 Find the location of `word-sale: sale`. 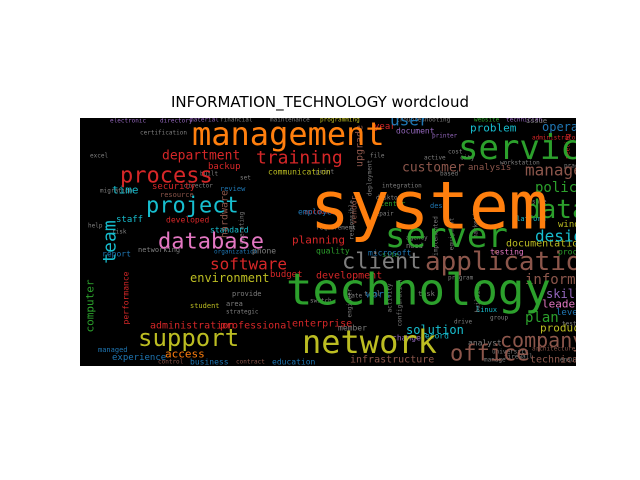

word-sale: sale is located at coordinates (539, 202).